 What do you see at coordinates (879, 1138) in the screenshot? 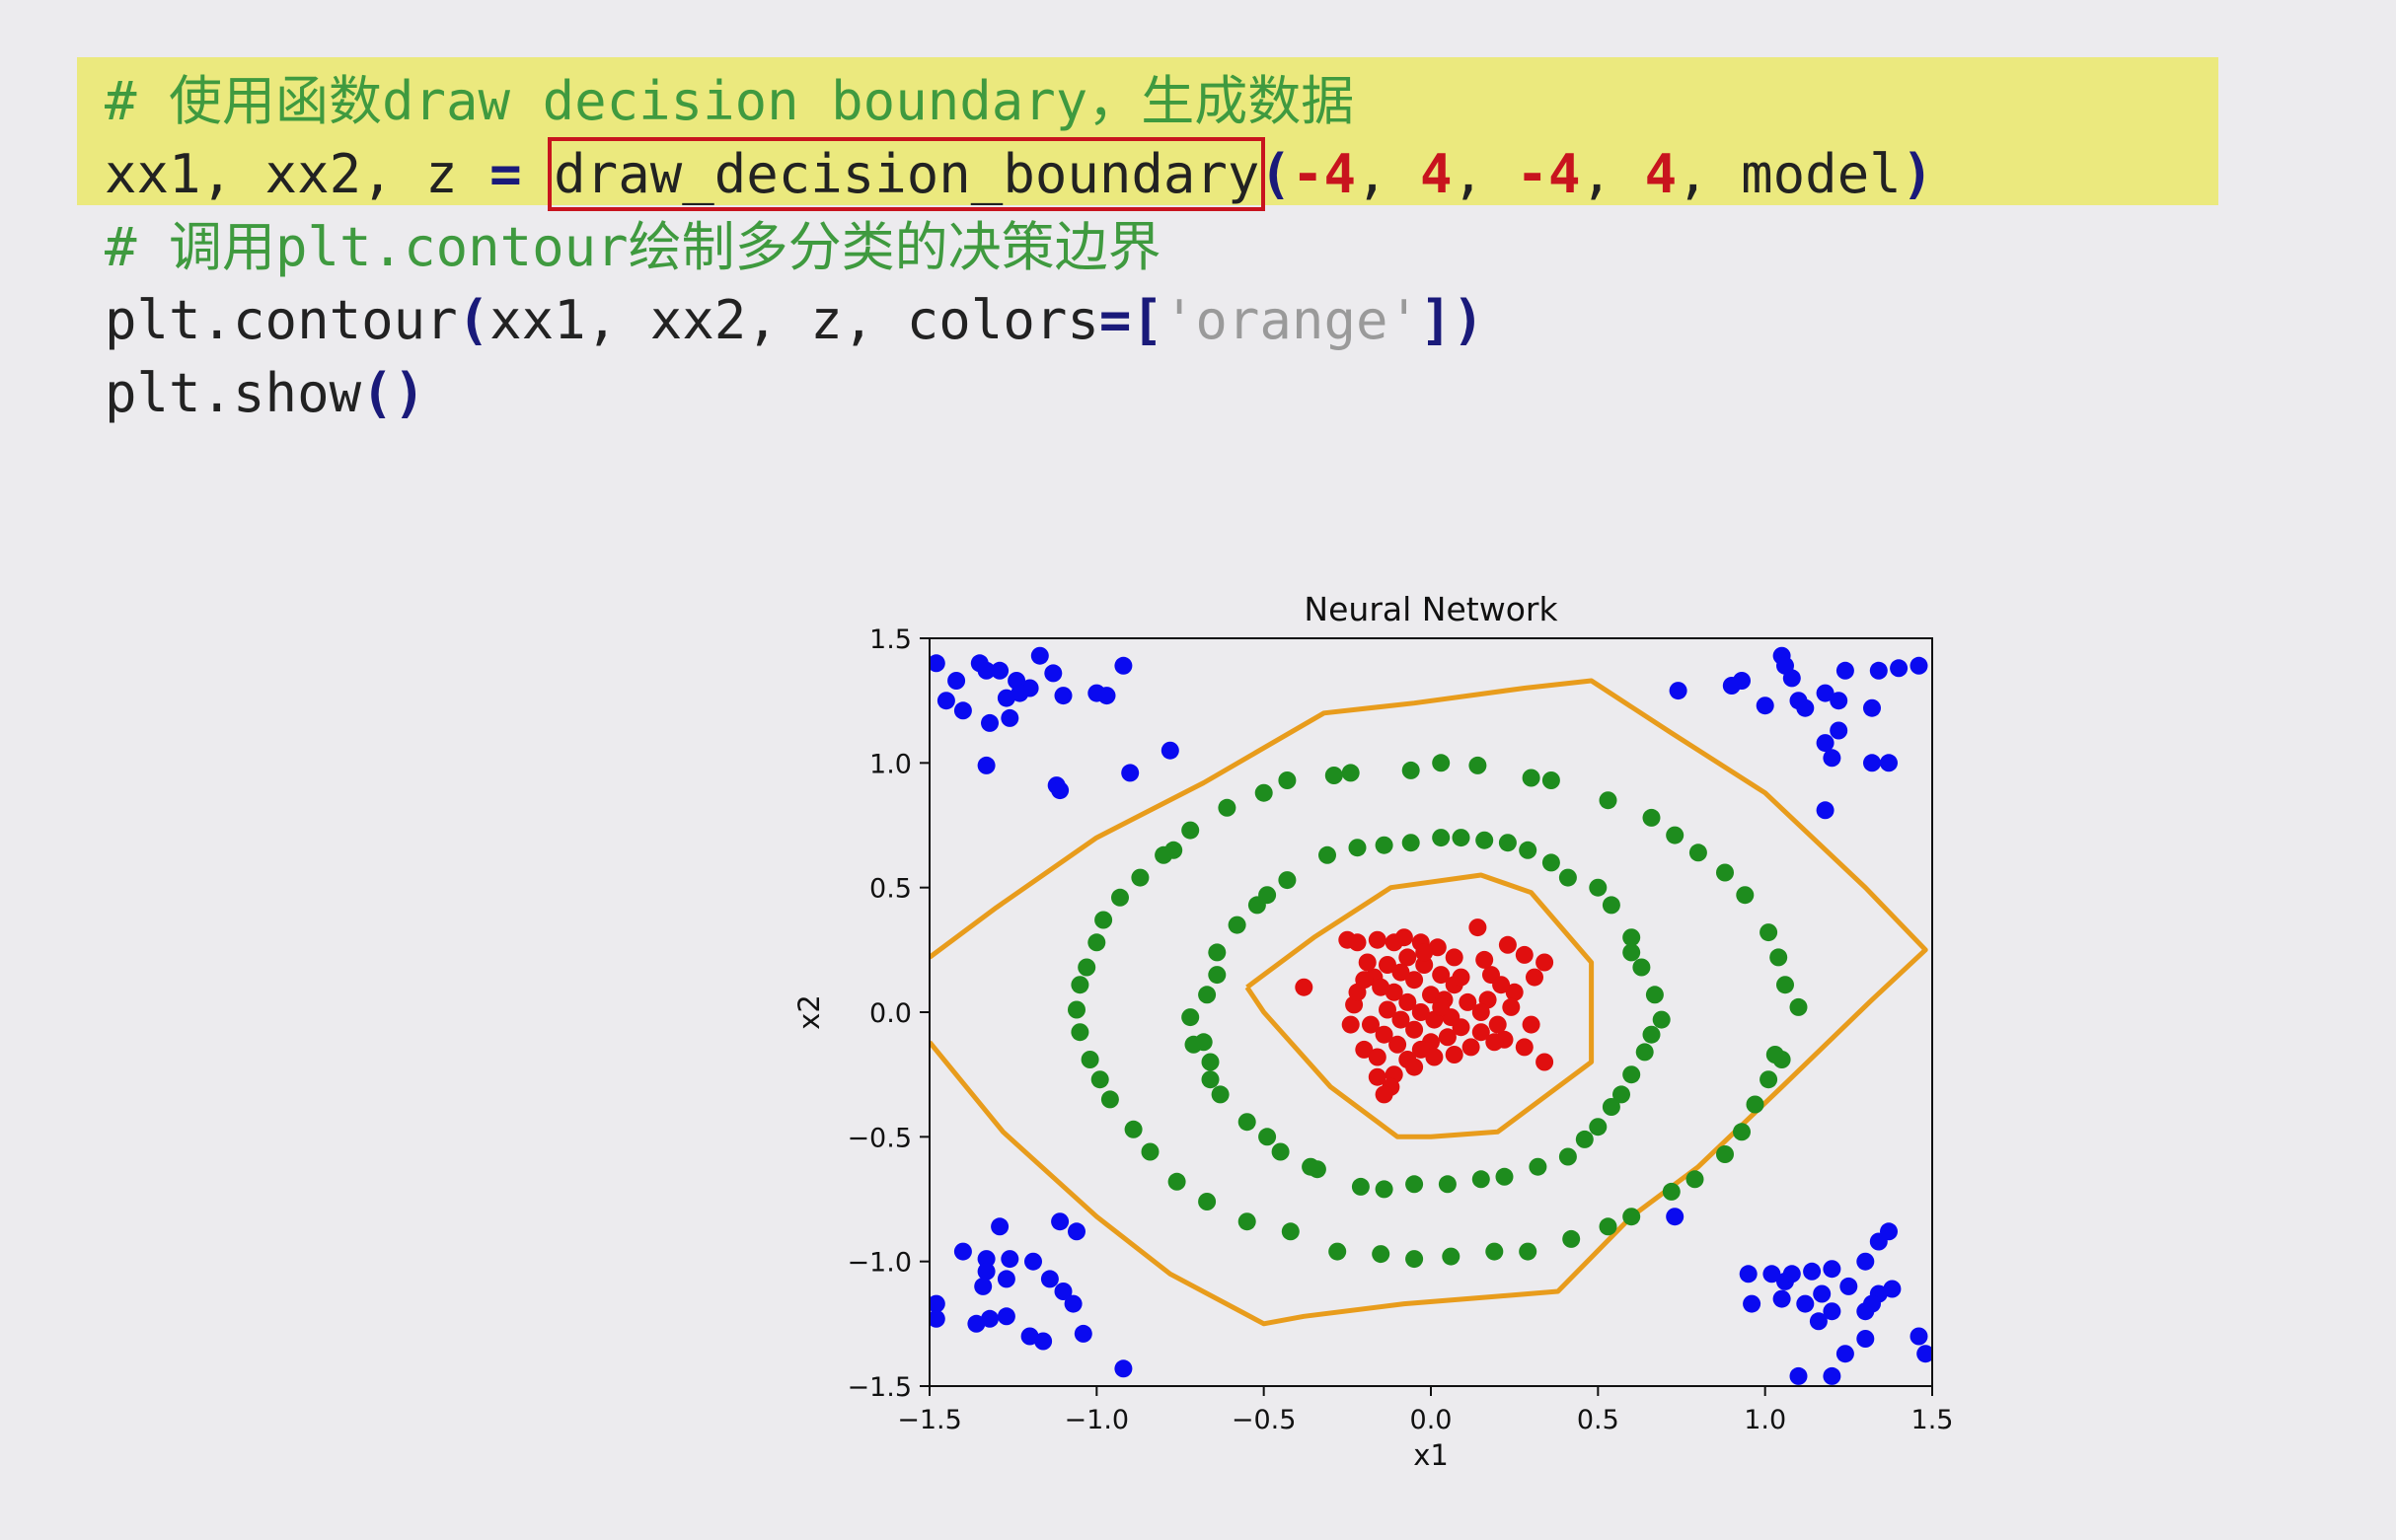
I see `y-tick-label: −0.5` at bounding box center [879, 1138].